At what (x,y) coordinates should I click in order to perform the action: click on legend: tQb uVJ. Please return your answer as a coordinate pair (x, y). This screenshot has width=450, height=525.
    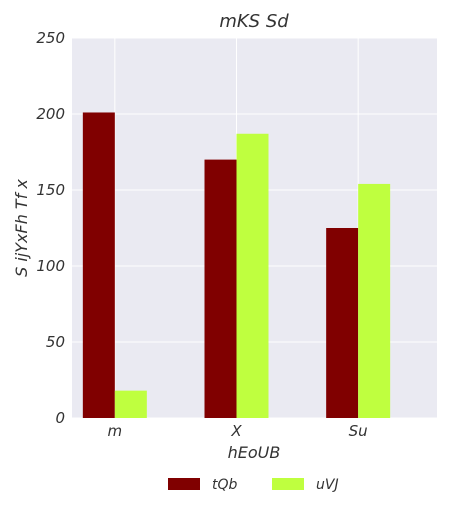
    Looking at the image, I should click on (253, 485).